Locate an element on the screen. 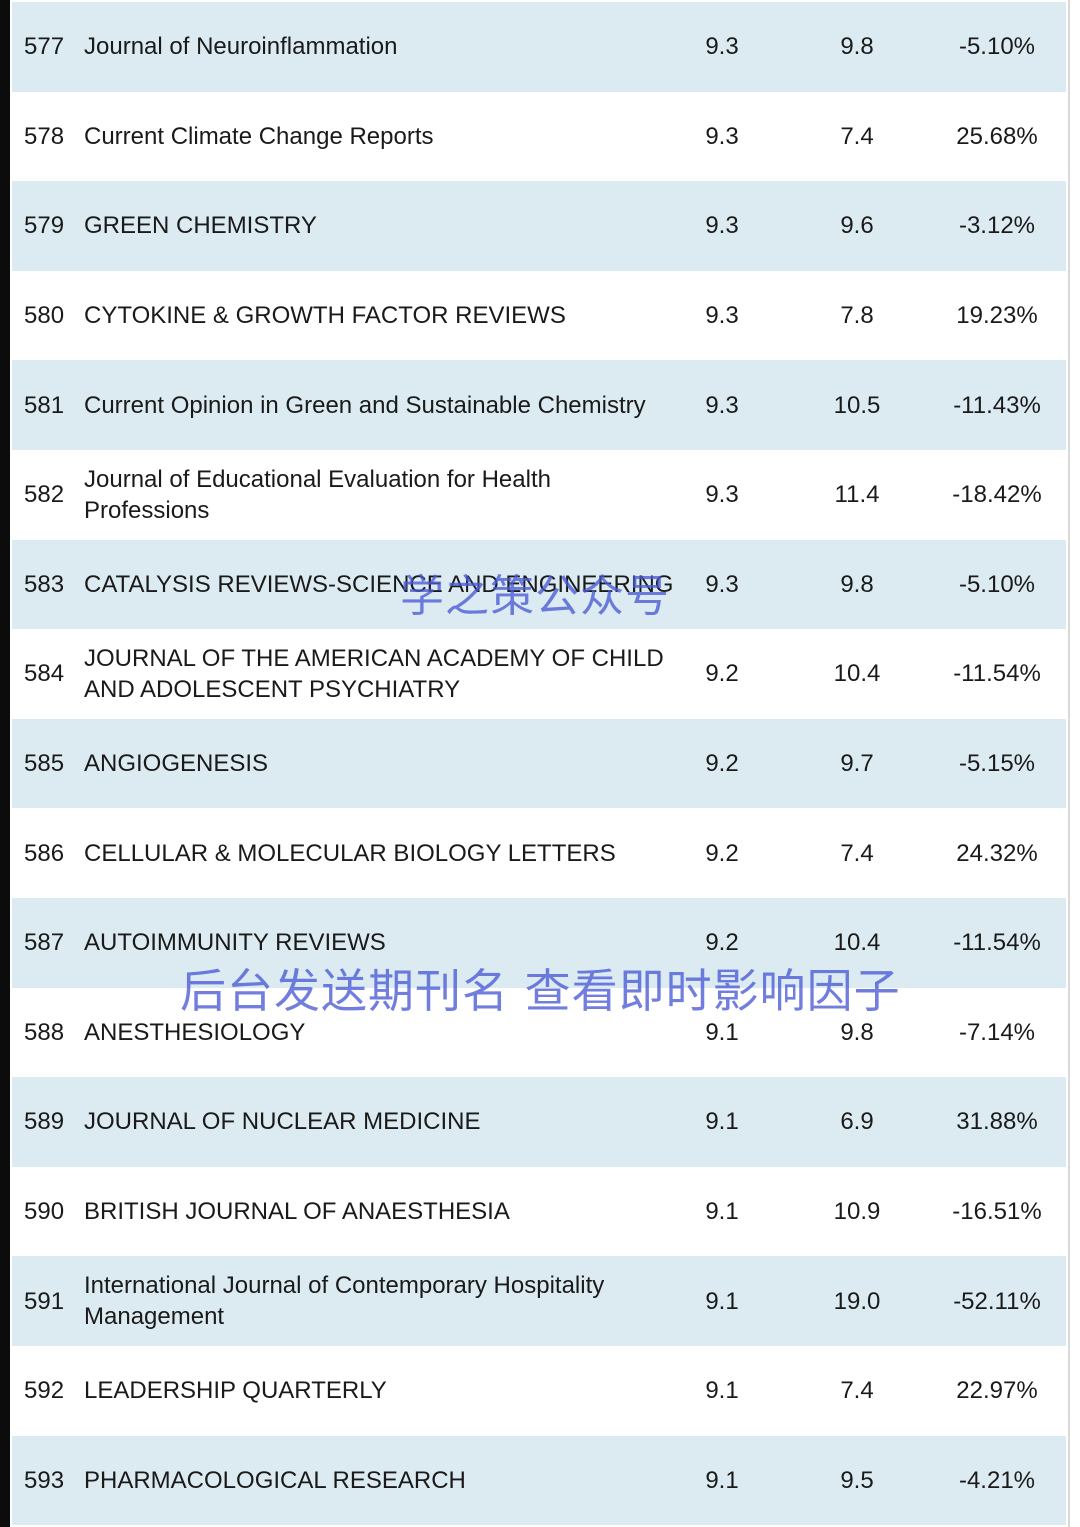 Image resolution: width=1080 pixels, height=1527 pixels. journal-name-cell: CYTOKINE & GROWTH FACTOR REVIEWS is located at coordinates (325, 316).